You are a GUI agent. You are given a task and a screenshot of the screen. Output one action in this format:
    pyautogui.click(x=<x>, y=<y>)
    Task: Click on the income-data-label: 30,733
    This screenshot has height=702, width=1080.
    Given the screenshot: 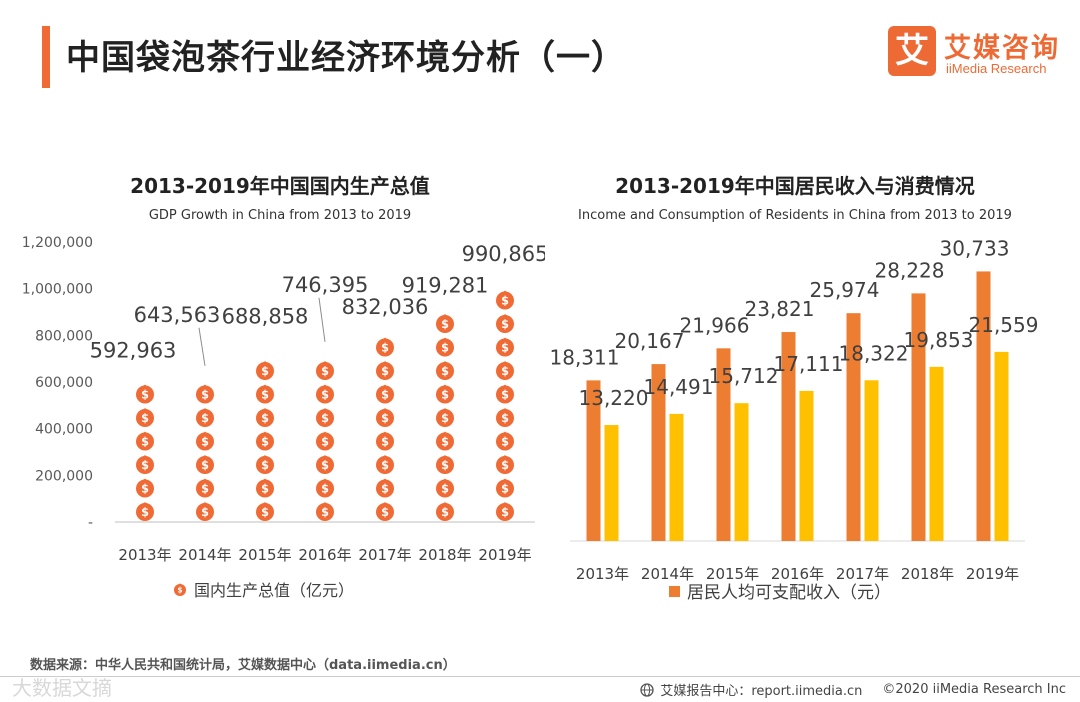 What is the action you would take?
    pyautogui.click(x=975, y=248)
    